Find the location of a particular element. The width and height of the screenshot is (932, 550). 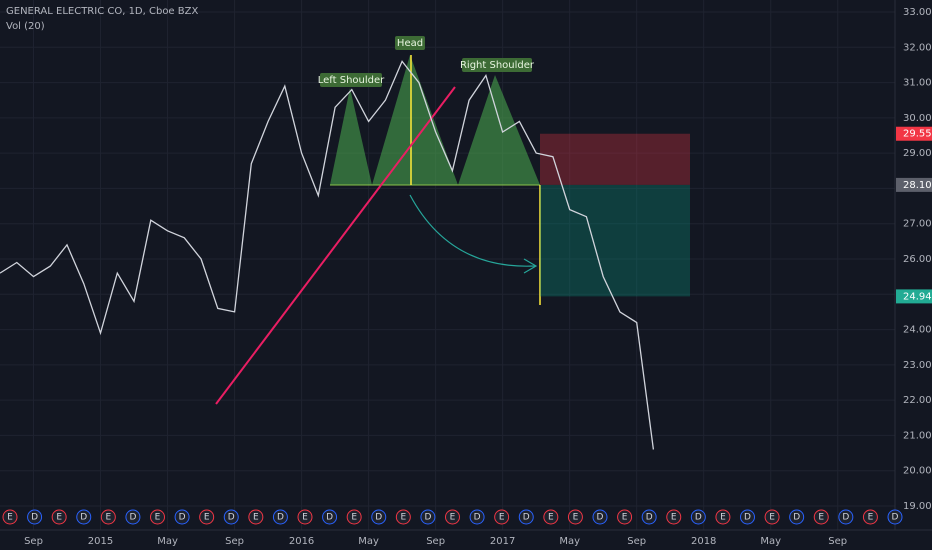

position-box is located at coordinates (615, 215).